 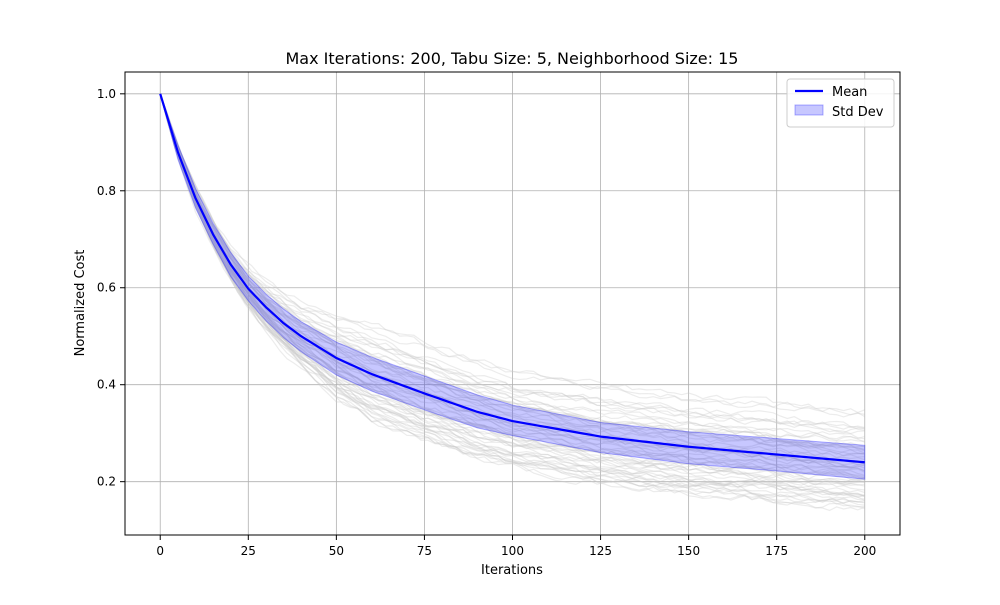 I want to click on x-axis-label: Iterations, so click(x=512, y=570).